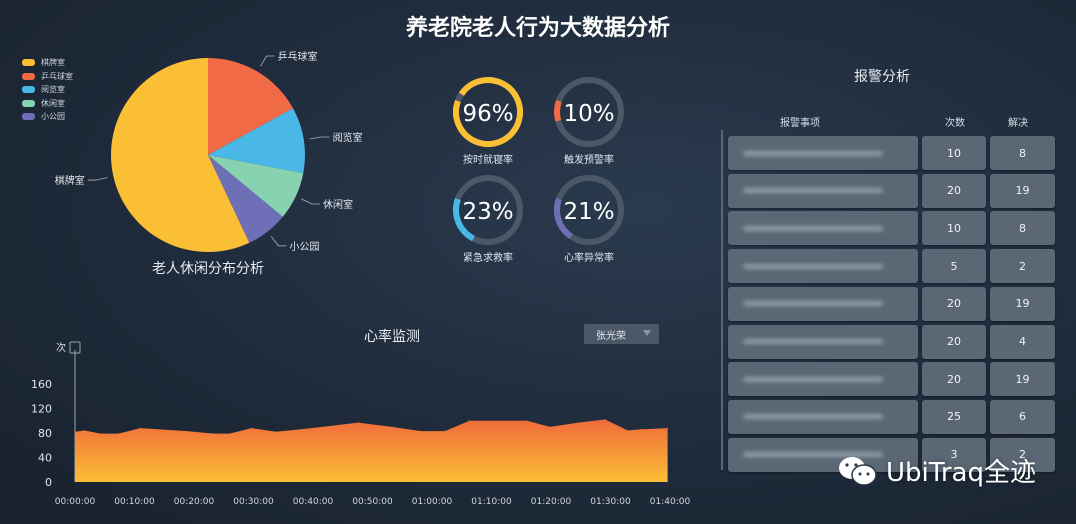 The width and height of the screenshot is (1076, 524). I want to click on watermark-text: UbiTraq全迹, so click(961, 473).